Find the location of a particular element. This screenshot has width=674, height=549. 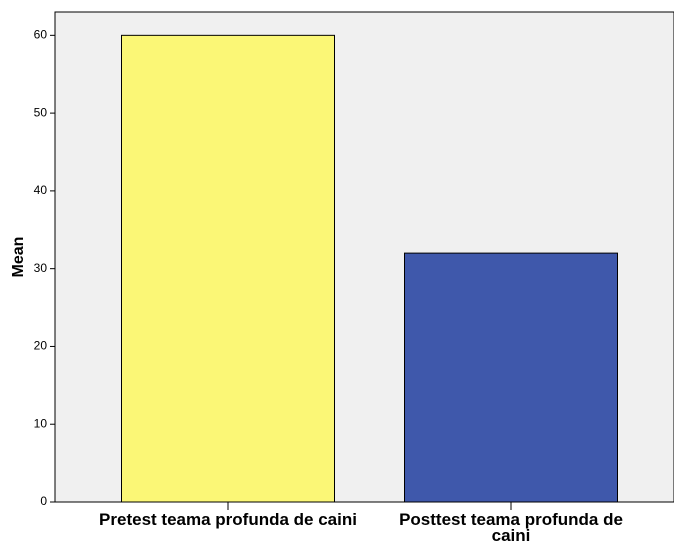

x-tick-label: Pretest teama profunda de caini is located at coordinates (228, 519).